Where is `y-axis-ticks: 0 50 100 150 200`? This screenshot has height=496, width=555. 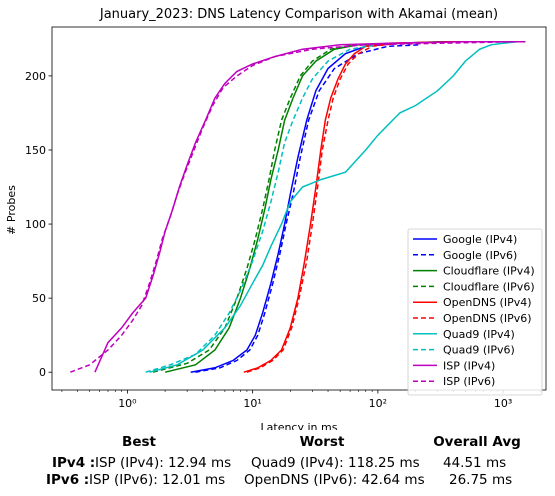
y-axis-ticks: 0 50 100 150 200 is located at coordinates (38, 224).